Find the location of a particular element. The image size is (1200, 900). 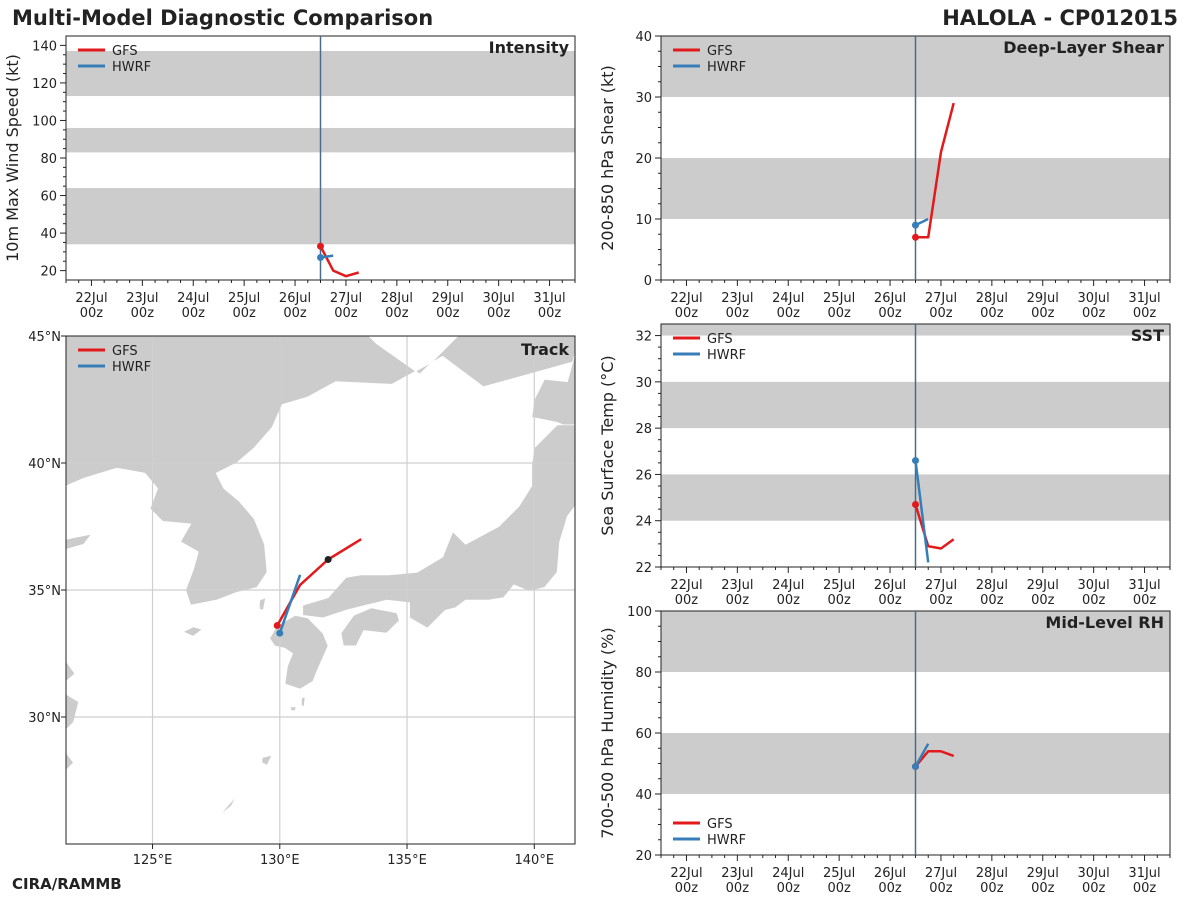

sst-ylabel: Sea Surface Temp (°C) is located at coordinates (607, 445).